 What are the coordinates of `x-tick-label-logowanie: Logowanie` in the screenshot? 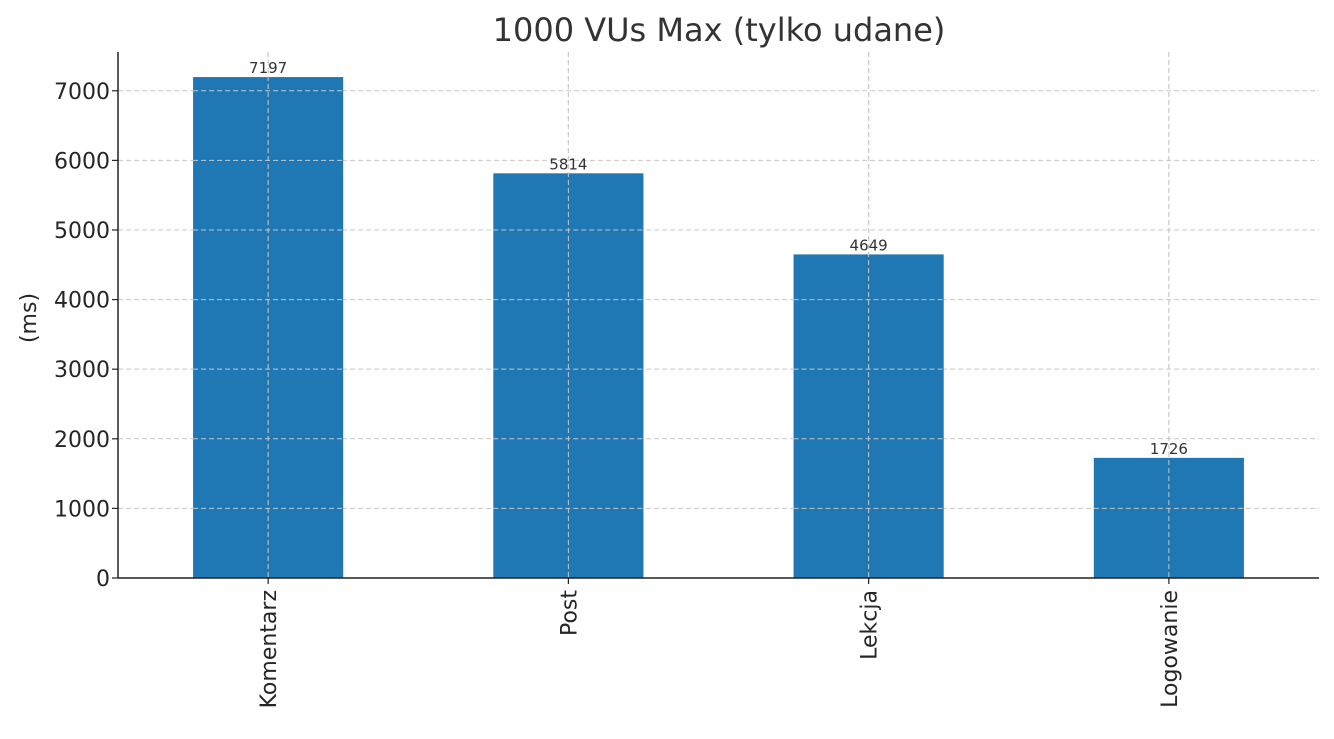 It's located at (1170, 649).